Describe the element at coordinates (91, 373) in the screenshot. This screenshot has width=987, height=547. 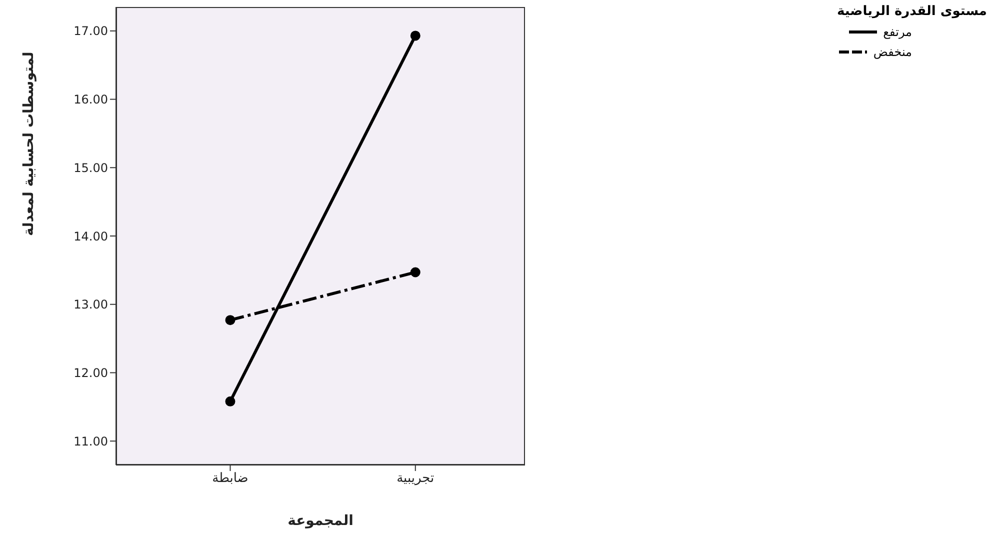
I see `y-tick-label: 12.00` at that location.